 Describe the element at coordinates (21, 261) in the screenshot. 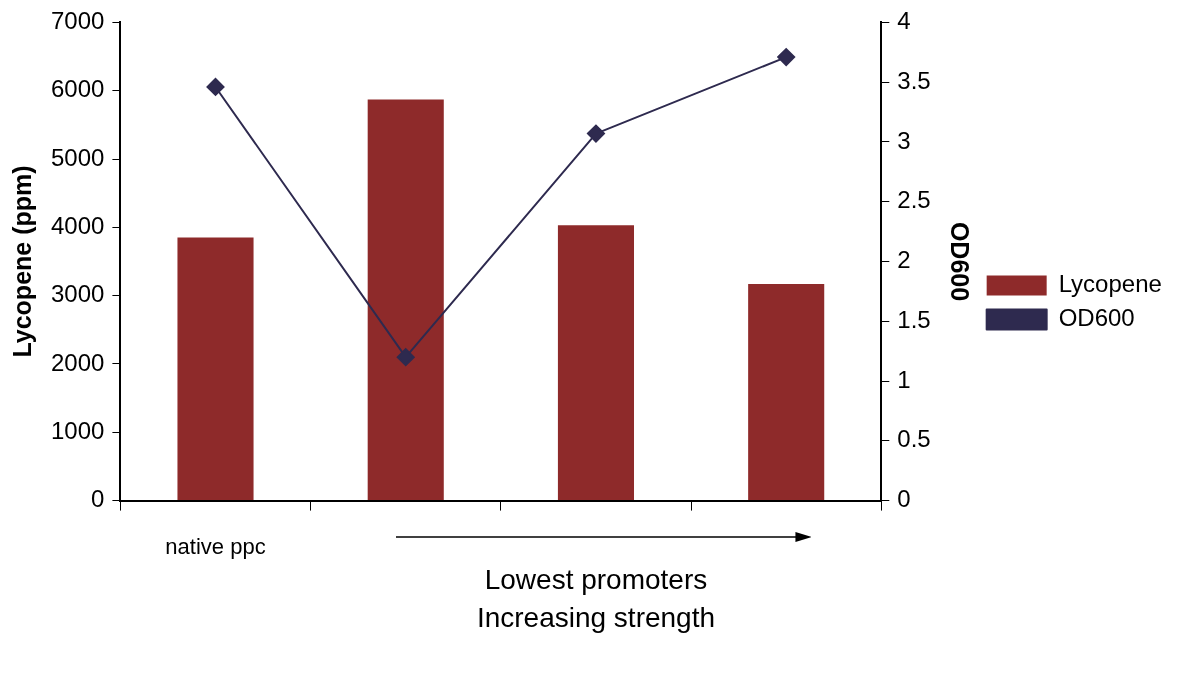

I see `y-axis-title: Lycopene (ppm)` at that location.